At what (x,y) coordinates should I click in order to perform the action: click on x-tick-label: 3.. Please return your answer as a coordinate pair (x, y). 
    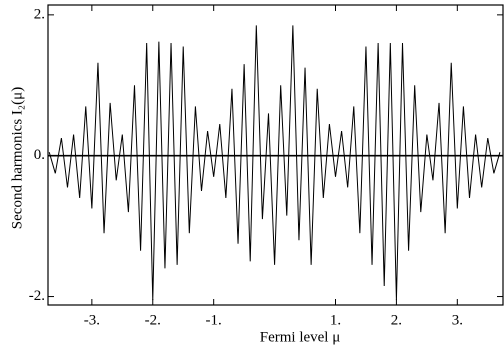
    Looking at the image, I should click on (457, 320).